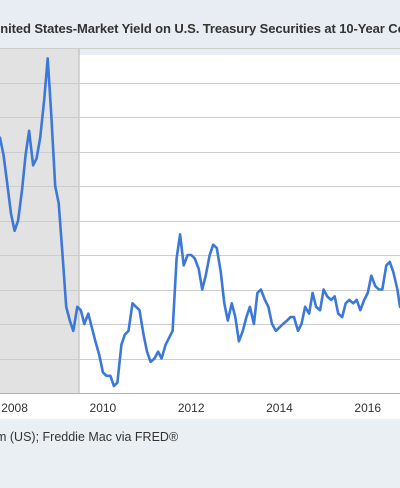 The height and width of the screenshot is (488, 400). What do you see at coordinates (14, 408) in the screenshot?
I see `x-tick-label-2008: 2008` at bounding box center [14, 408].